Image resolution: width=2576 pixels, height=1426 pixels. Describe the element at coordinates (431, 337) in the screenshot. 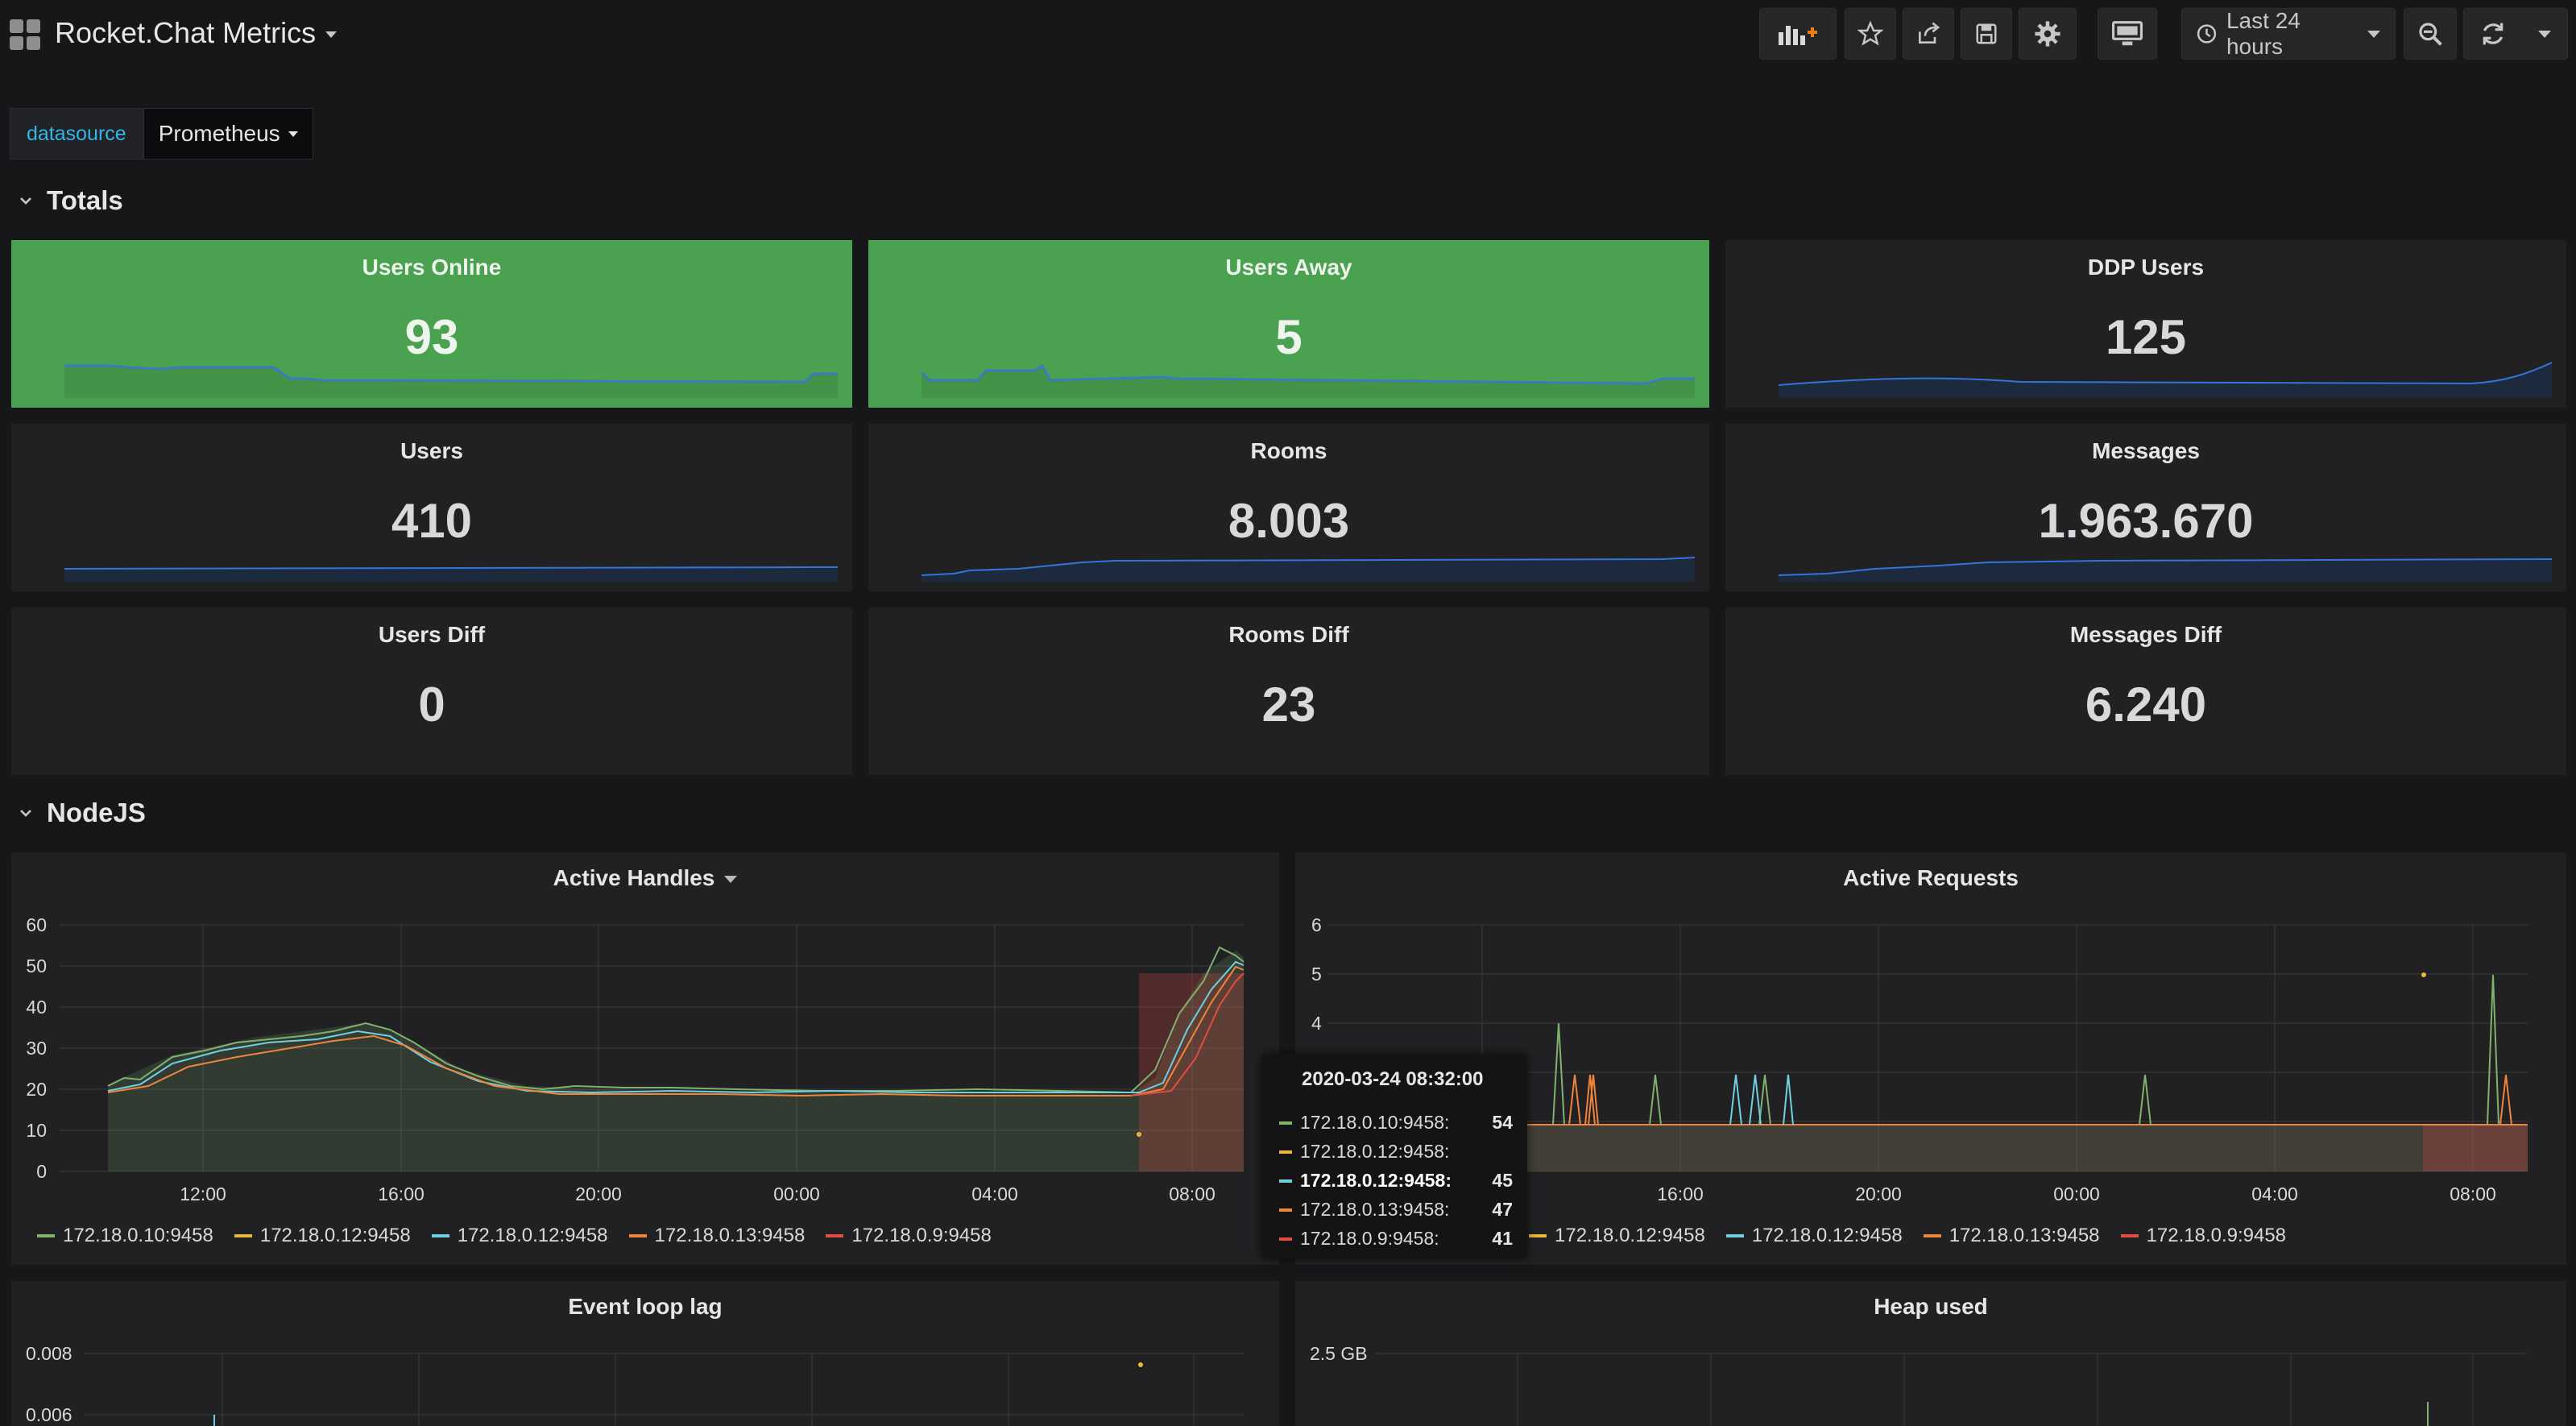

I see `stat-value: 93` at that location.